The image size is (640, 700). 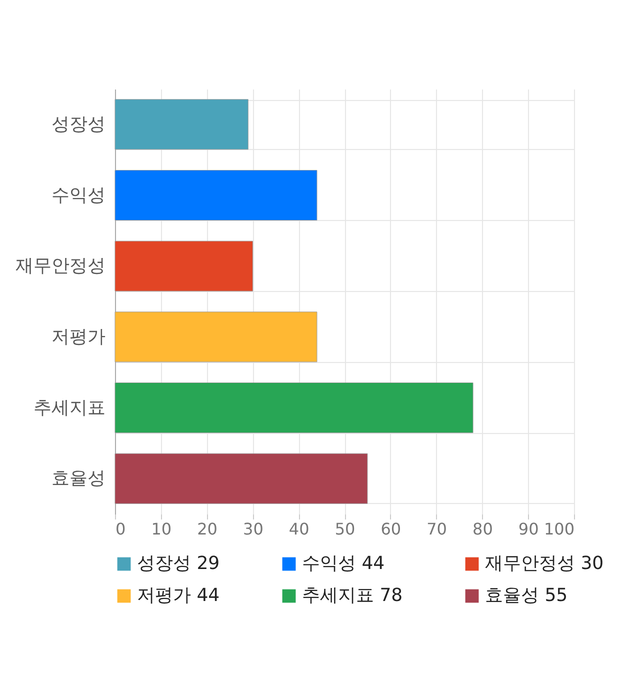 What do you see at coordinates (343, 563) in the screenshot?
I see `legend-label: 수익성 44` at bounding box center [343, 563].